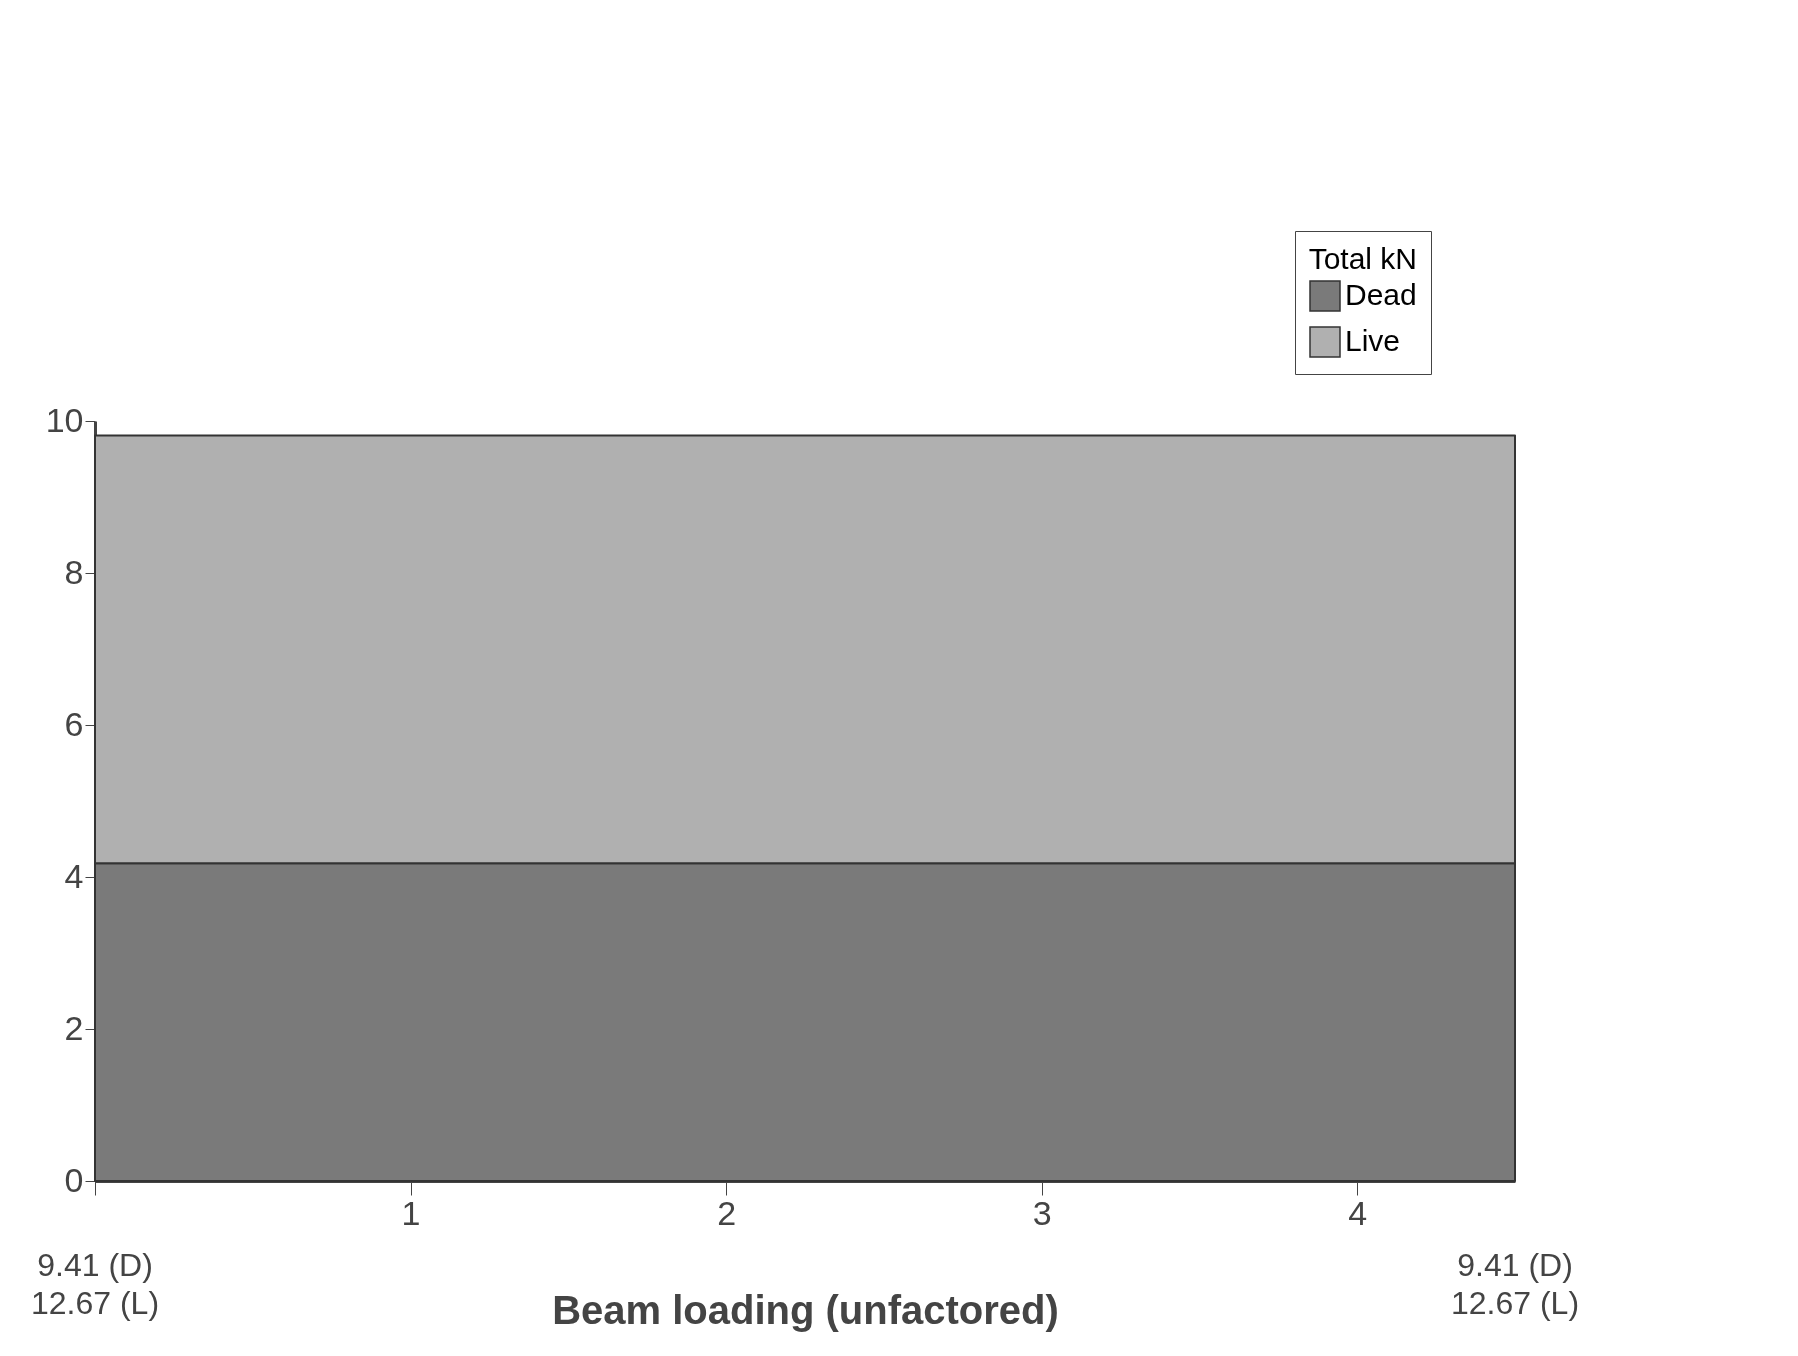  What do you see at coordinates (727, 1212) in the screenshot?
I see `x-tick-label: 2` at bounding box center [727, 1212].